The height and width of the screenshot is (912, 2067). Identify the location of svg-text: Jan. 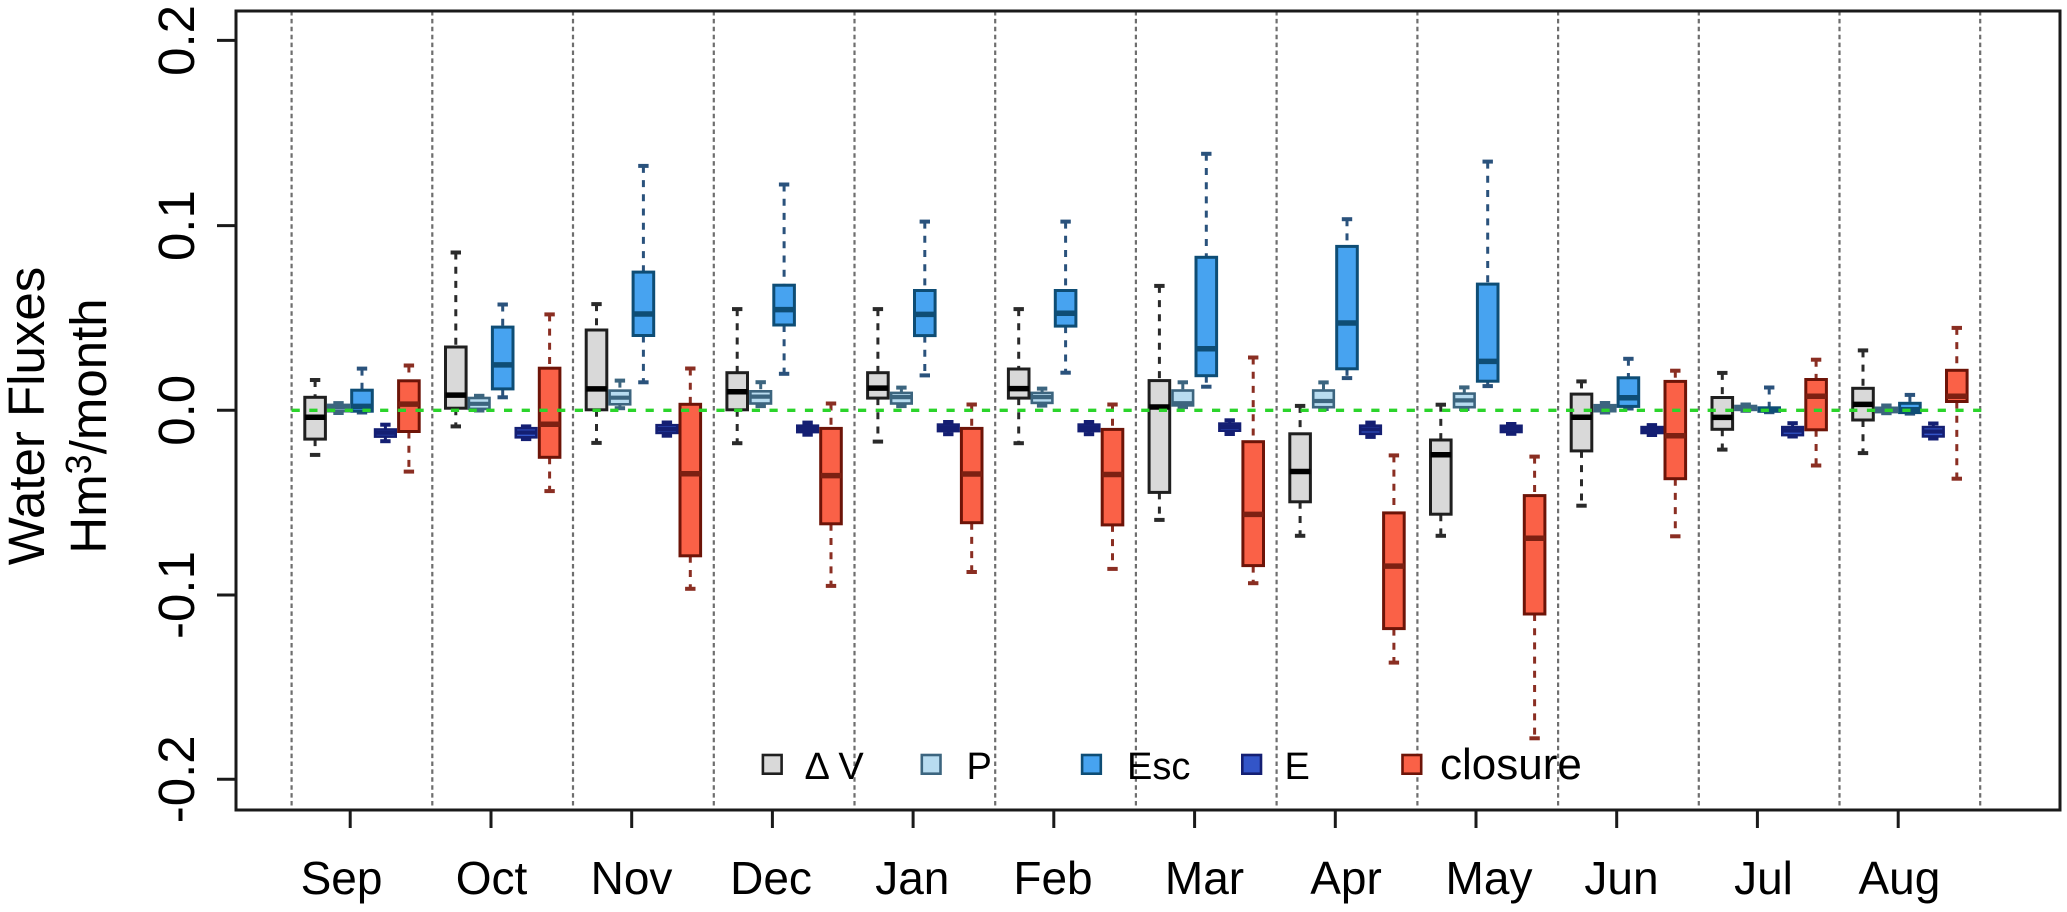
(912, 878).